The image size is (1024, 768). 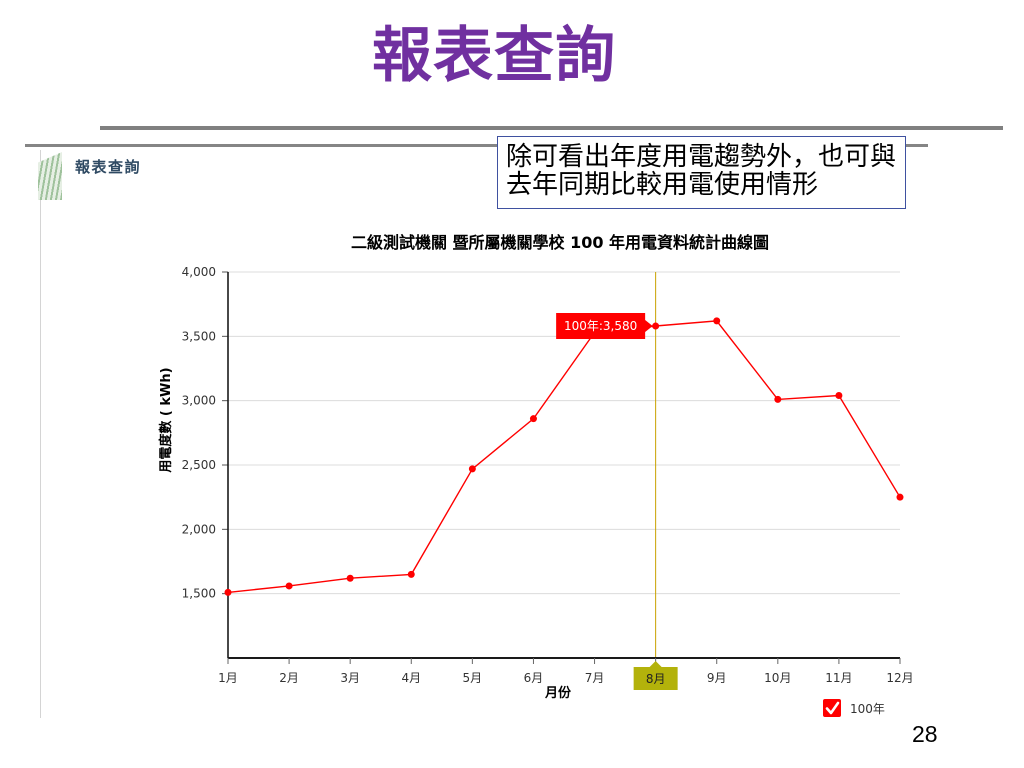 I want to click on x-tick-label: 2月, so click(x=289, y=678).